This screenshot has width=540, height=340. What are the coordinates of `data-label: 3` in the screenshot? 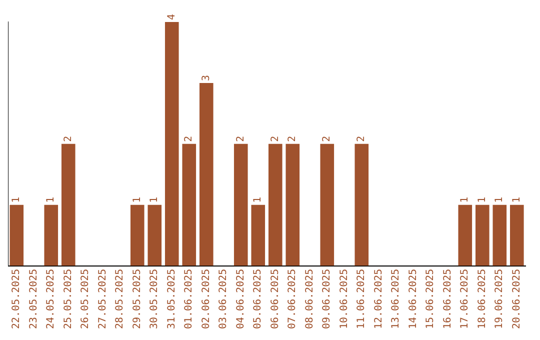 It's located at (206, 77).